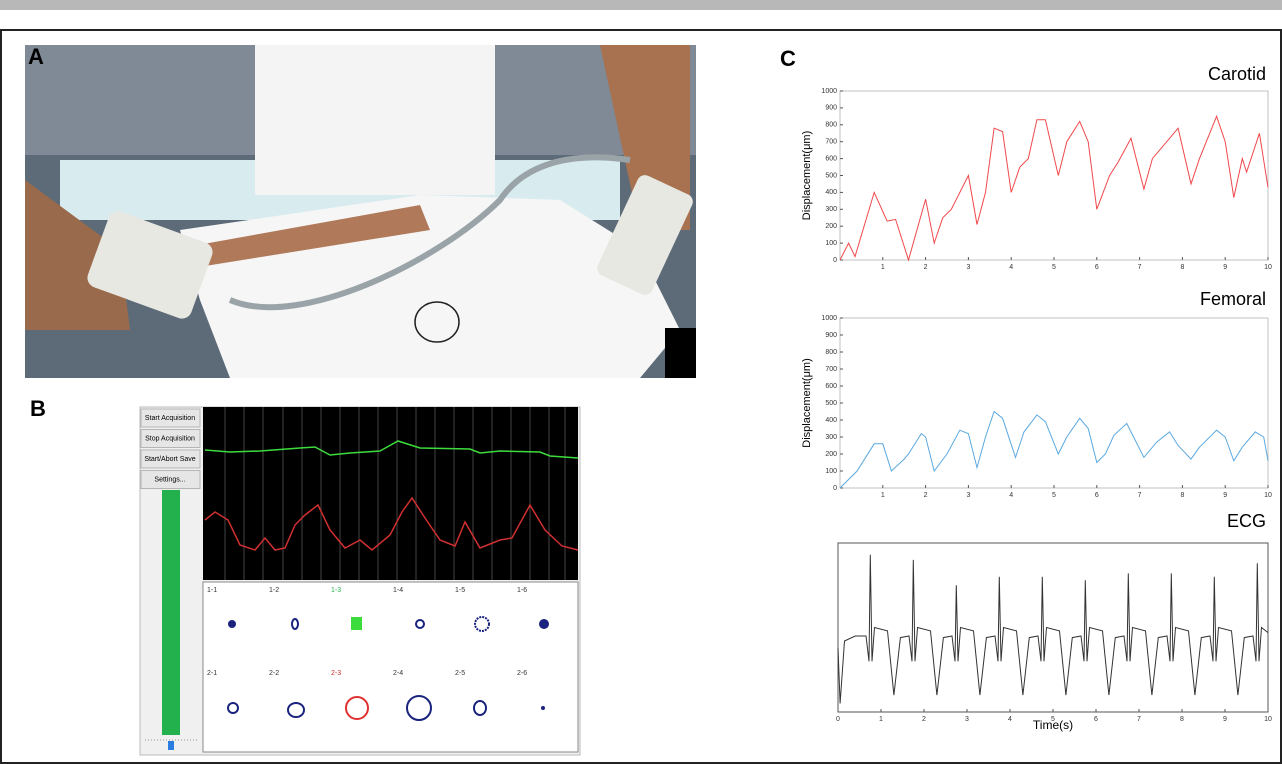  Describe the element at coordinates (1246, 521) in the screenshot. I see `chart-title: ECG` at that location.